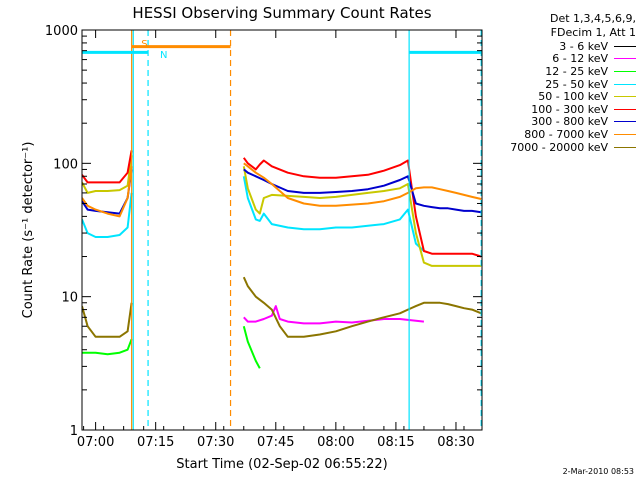 The height and width of the screenshot is (480, 640). I want to click on legend-item-label: 12 - 25 keV, so click(576, 71).